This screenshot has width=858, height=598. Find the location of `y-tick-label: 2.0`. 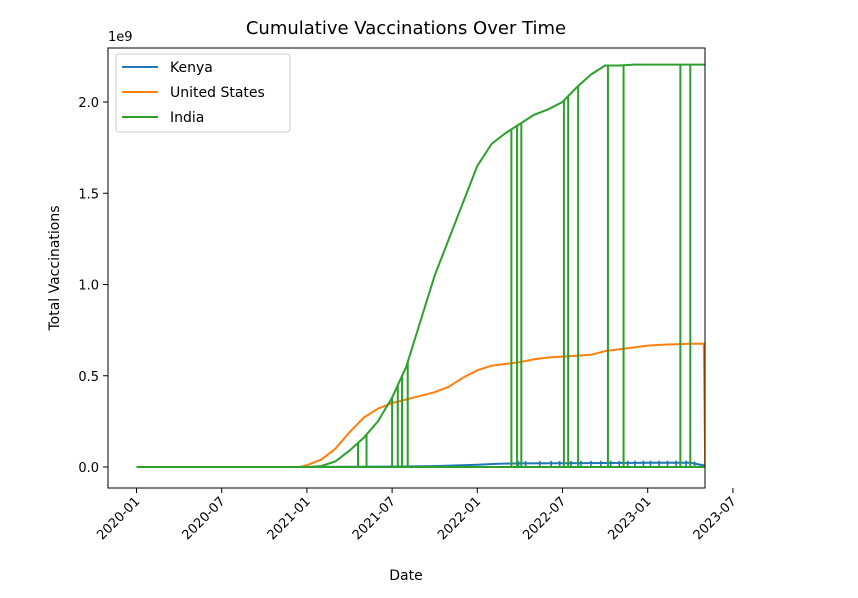

y-tick-label: 2.0 is located at coordinates (88, 103).